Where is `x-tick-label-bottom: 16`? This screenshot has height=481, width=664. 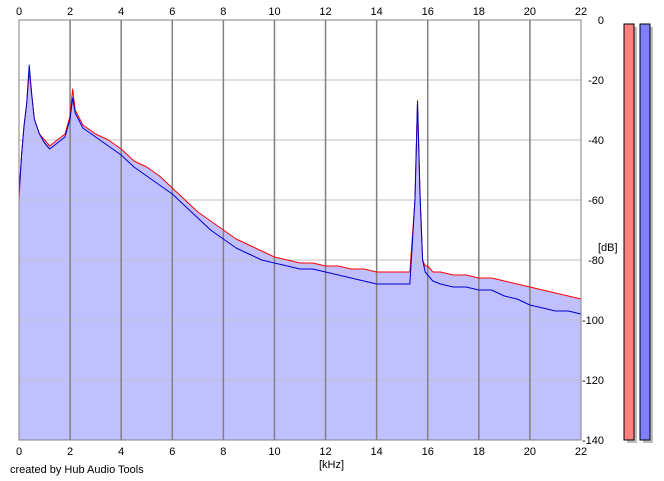
x-tick-label-bottom: 16 is located at coordinates (428, 452).